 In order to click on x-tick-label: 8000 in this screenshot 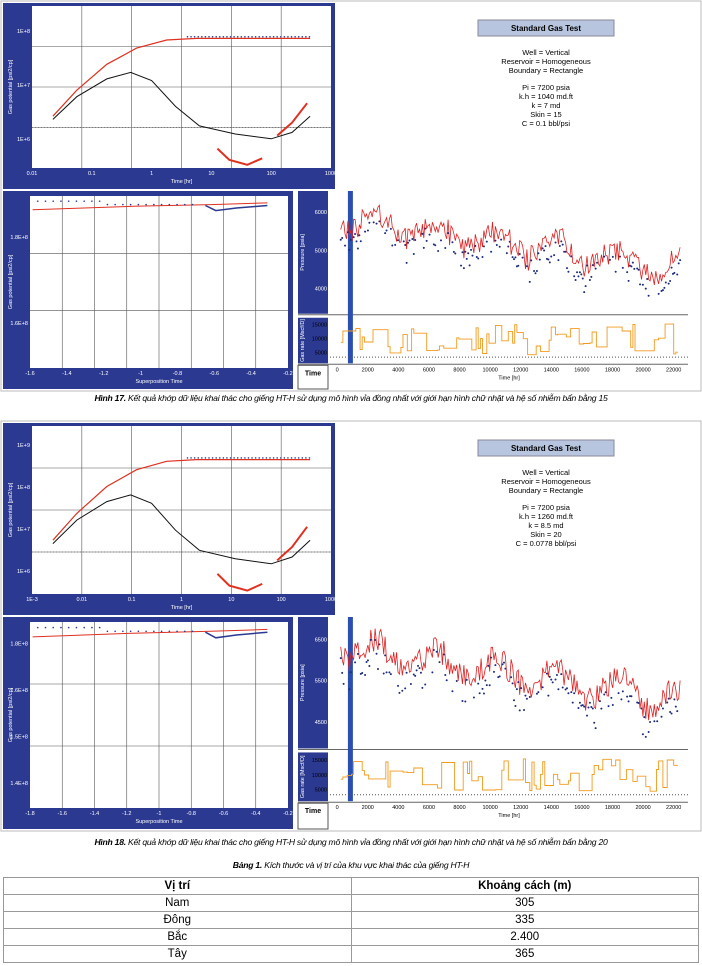, I will do `click(459, 370)`.